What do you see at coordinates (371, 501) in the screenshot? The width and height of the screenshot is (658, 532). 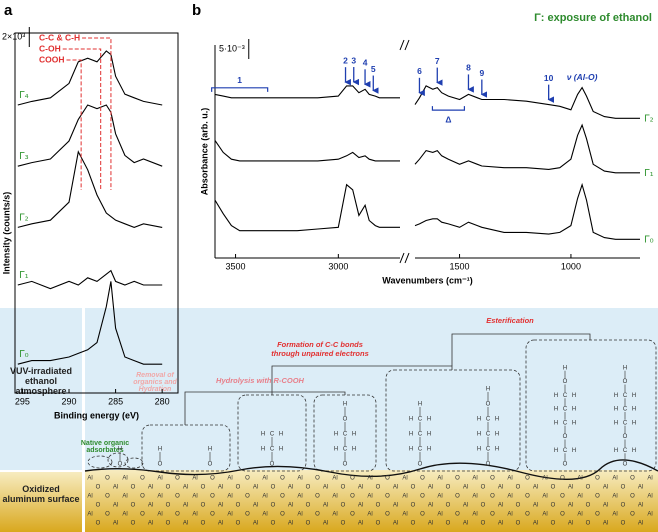 I see `surface-area` at bounding box center [371, 501].